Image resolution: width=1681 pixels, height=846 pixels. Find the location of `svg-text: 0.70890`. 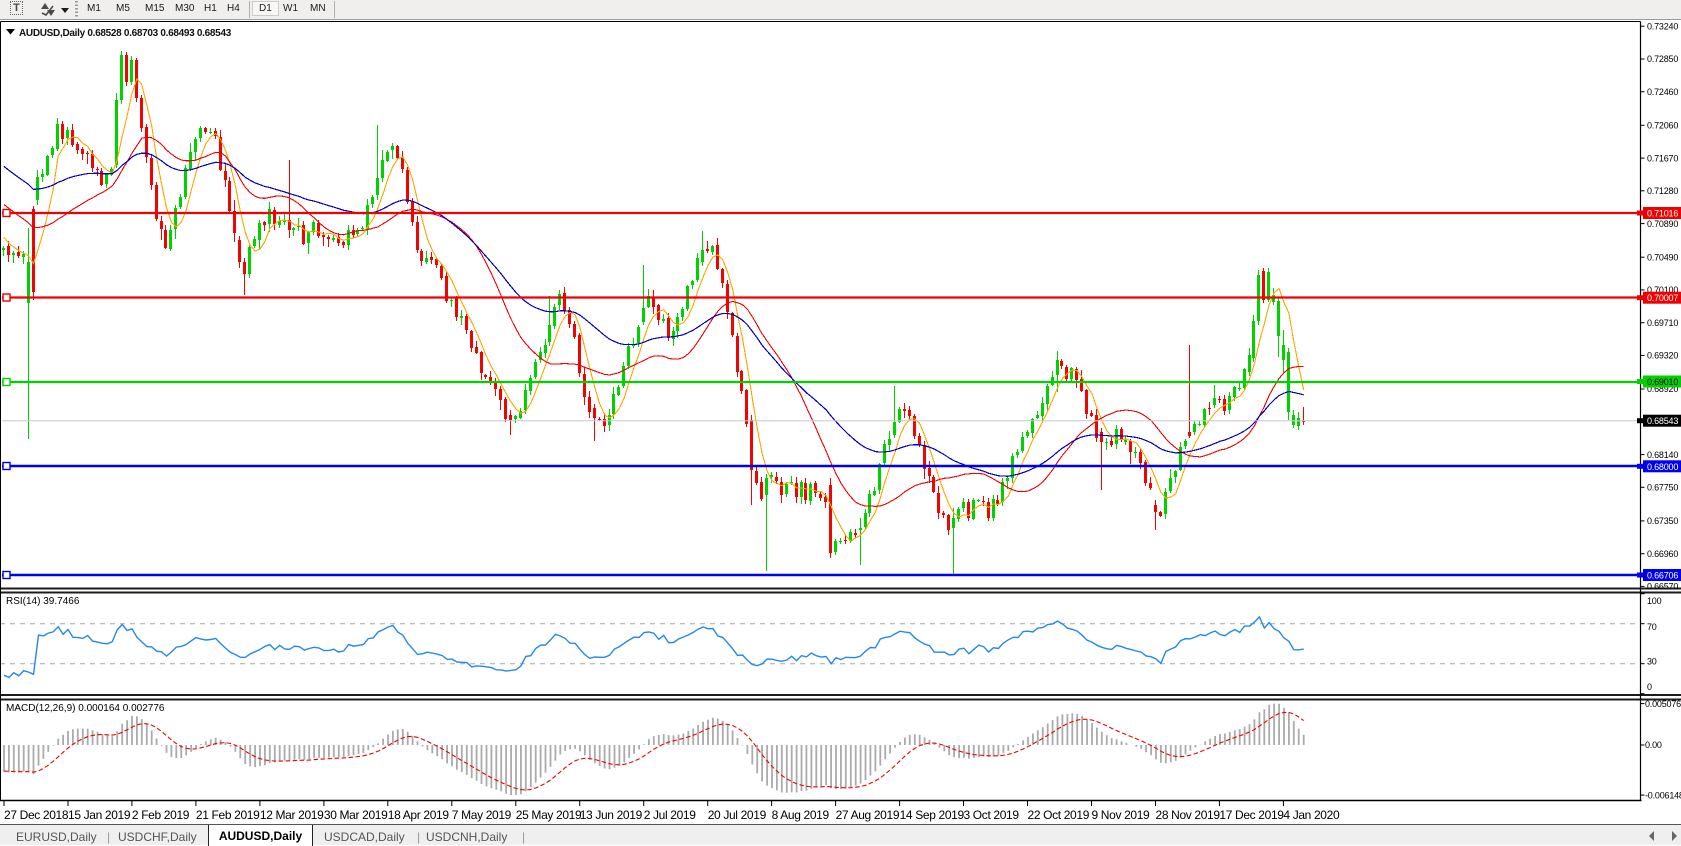

svg-text: 0.70890 is located at coordinates (1662, 224).